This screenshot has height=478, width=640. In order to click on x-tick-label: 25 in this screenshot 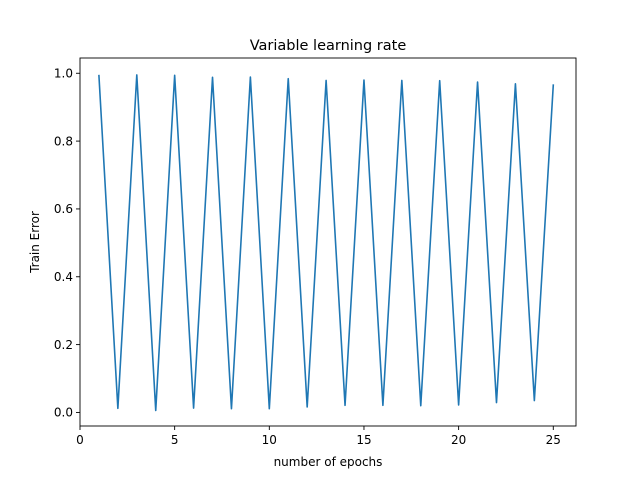, I will do `click(553, 440)`.